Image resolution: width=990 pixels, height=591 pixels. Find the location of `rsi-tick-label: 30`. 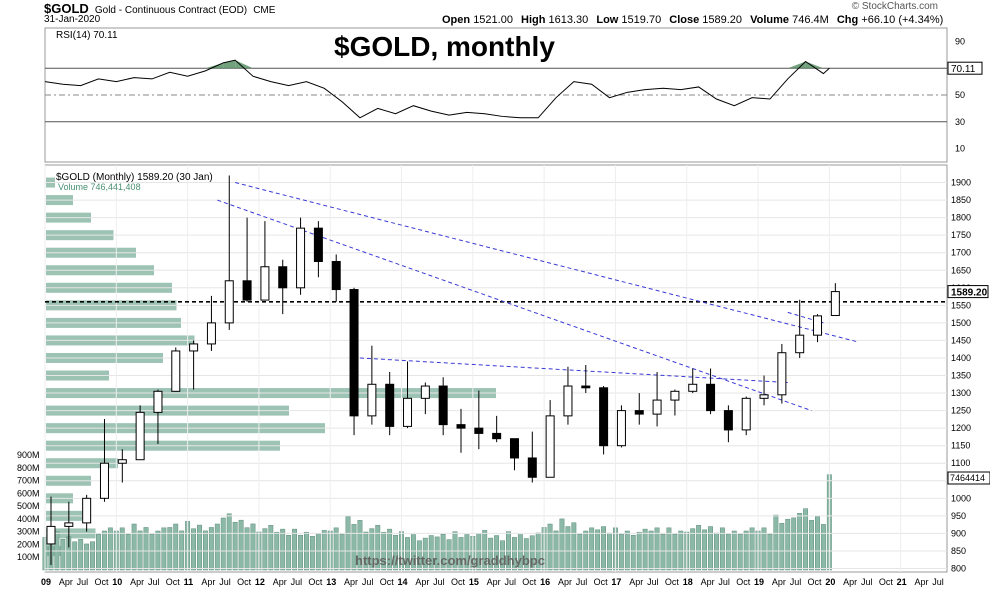

rsi-tick-label: 30 is located at coordinates (960, 122).